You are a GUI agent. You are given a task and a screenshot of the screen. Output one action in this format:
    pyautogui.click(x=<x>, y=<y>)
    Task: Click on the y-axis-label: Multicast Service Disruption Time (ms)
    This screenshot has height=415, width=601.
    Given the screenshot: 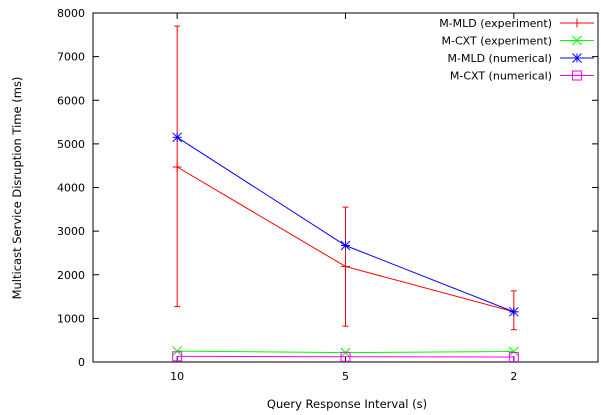 What is the action you would take?
    pyautogui.click(x=17, y=188)
    